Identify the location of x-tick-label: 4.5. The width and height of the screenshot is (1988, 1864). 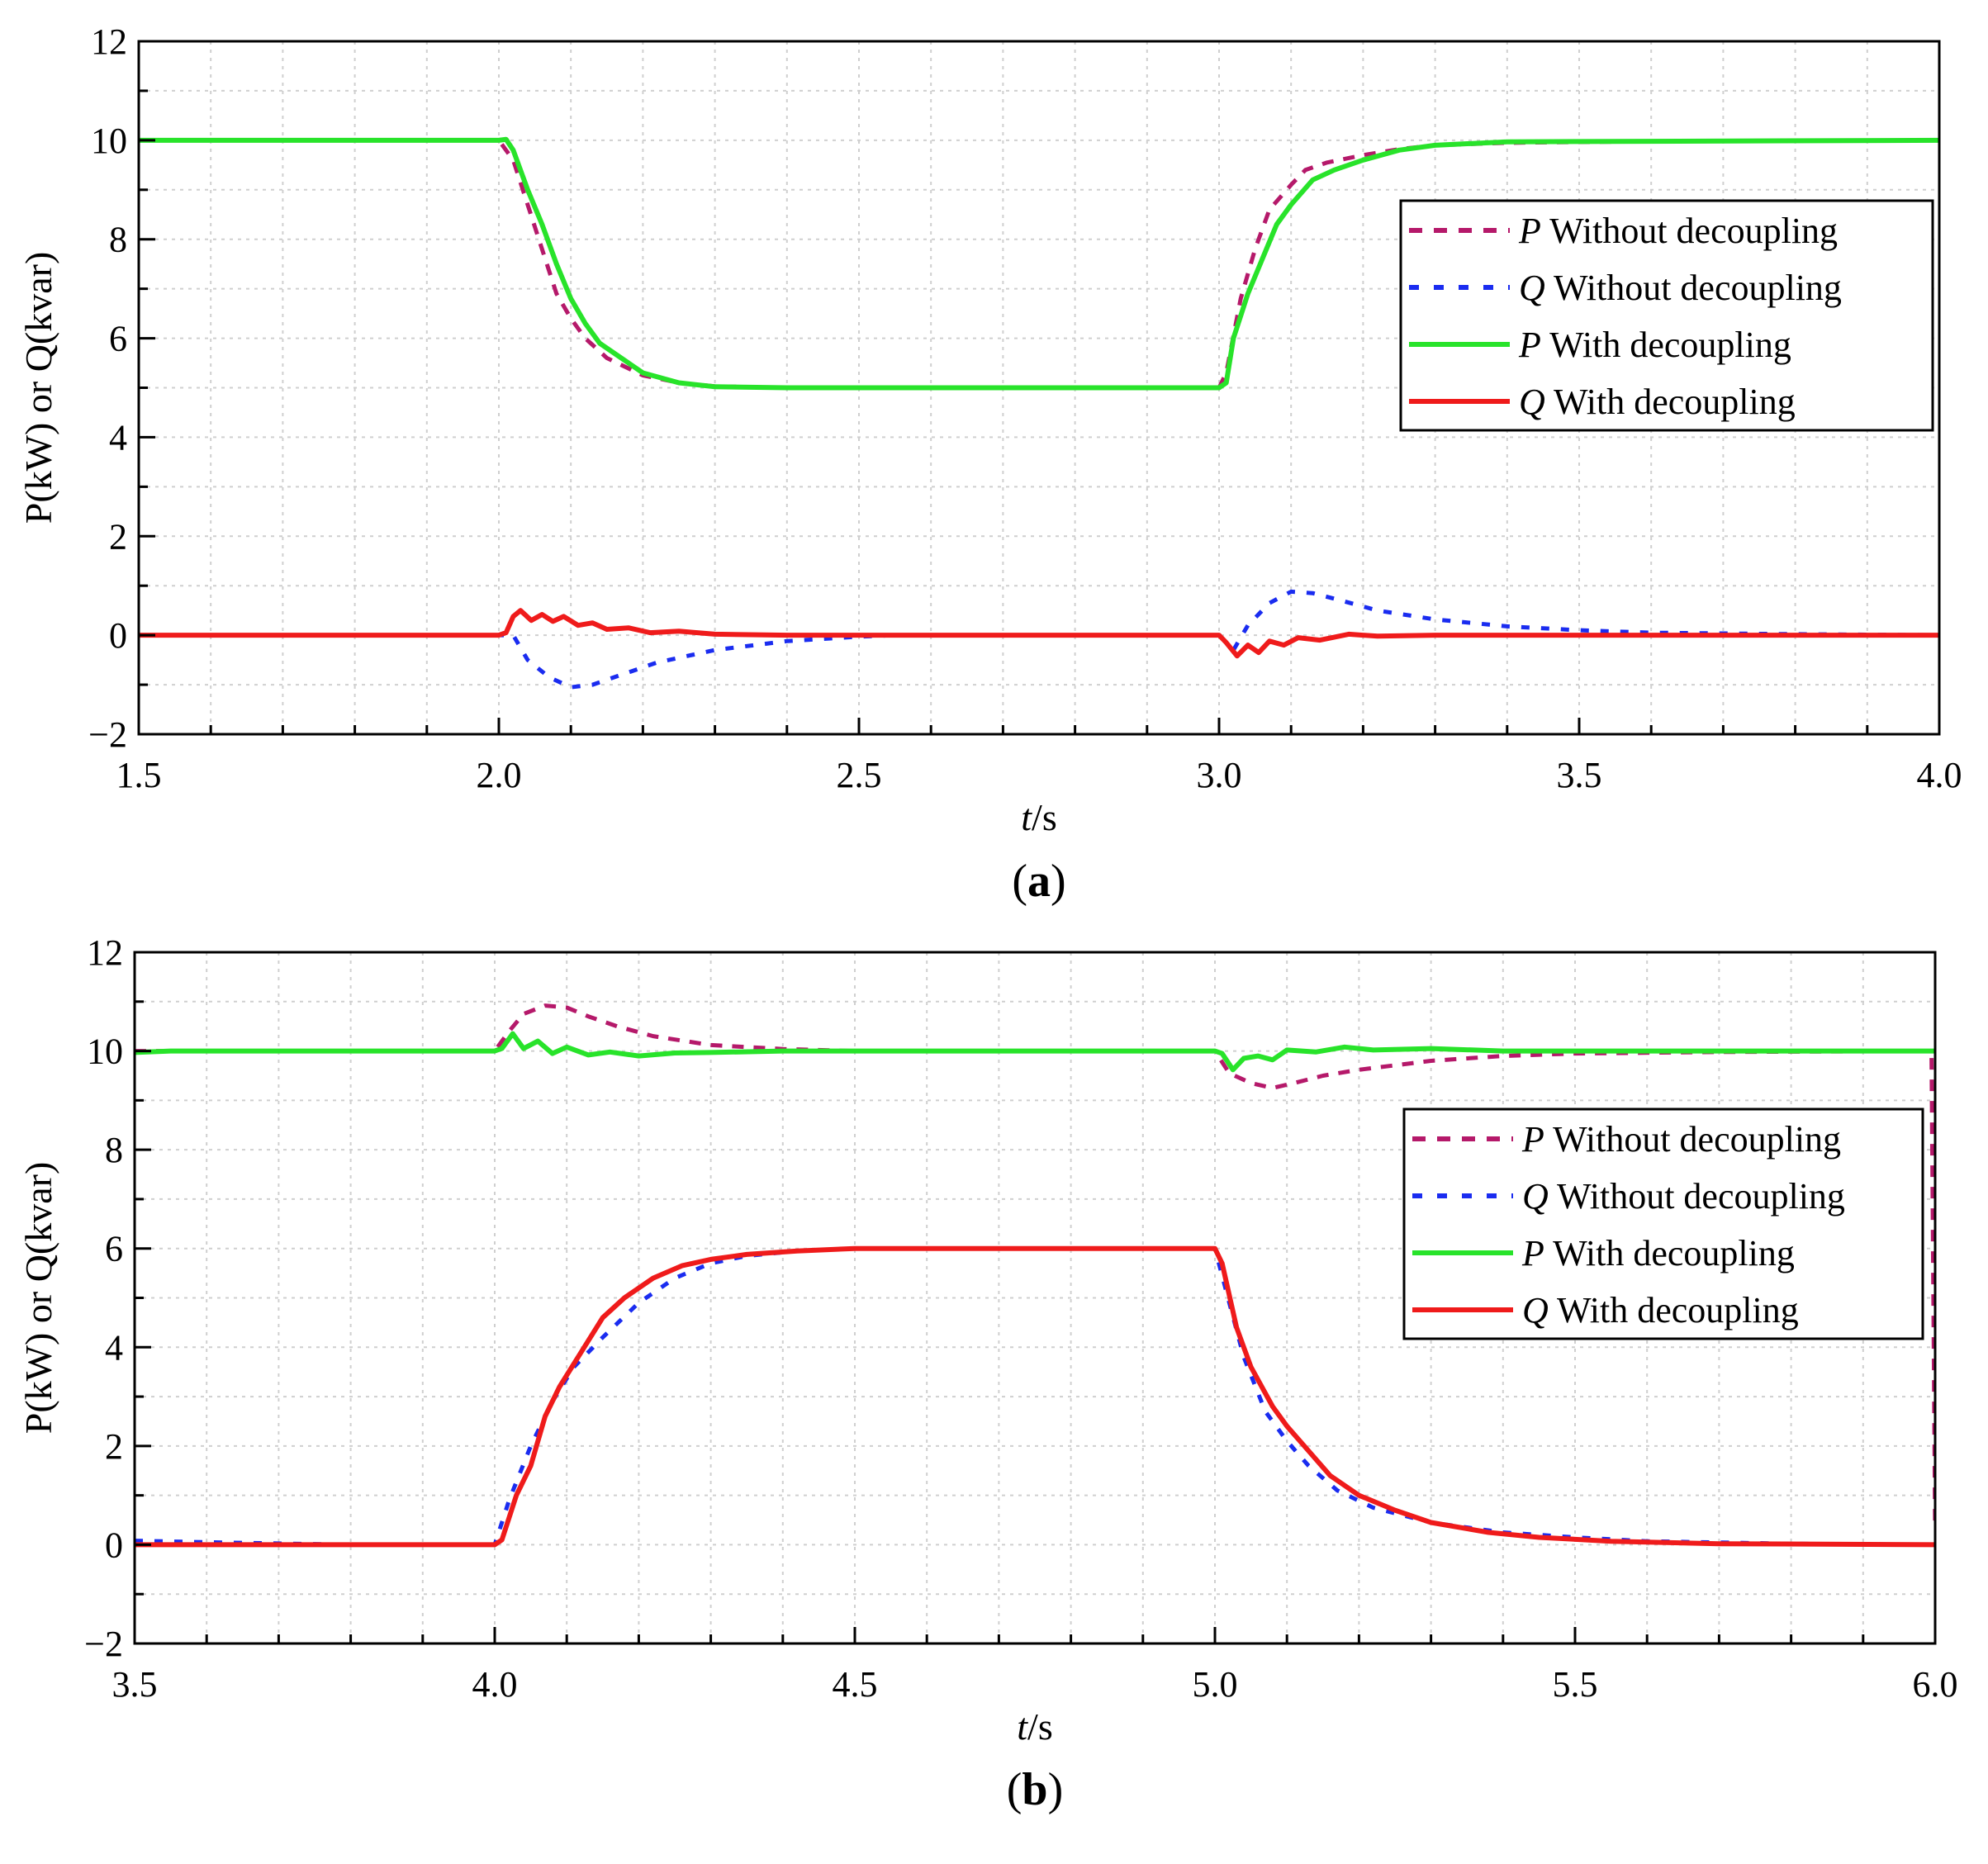
(855, 1684).